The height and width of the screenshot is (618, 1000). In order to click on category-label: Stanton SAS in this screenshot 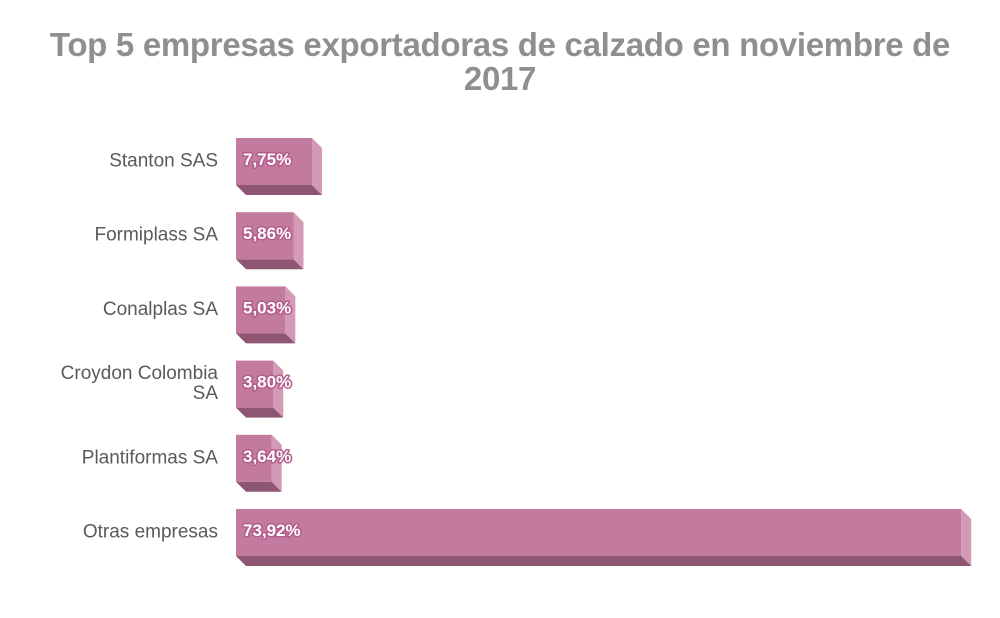, I will do `click(163, 161)`.